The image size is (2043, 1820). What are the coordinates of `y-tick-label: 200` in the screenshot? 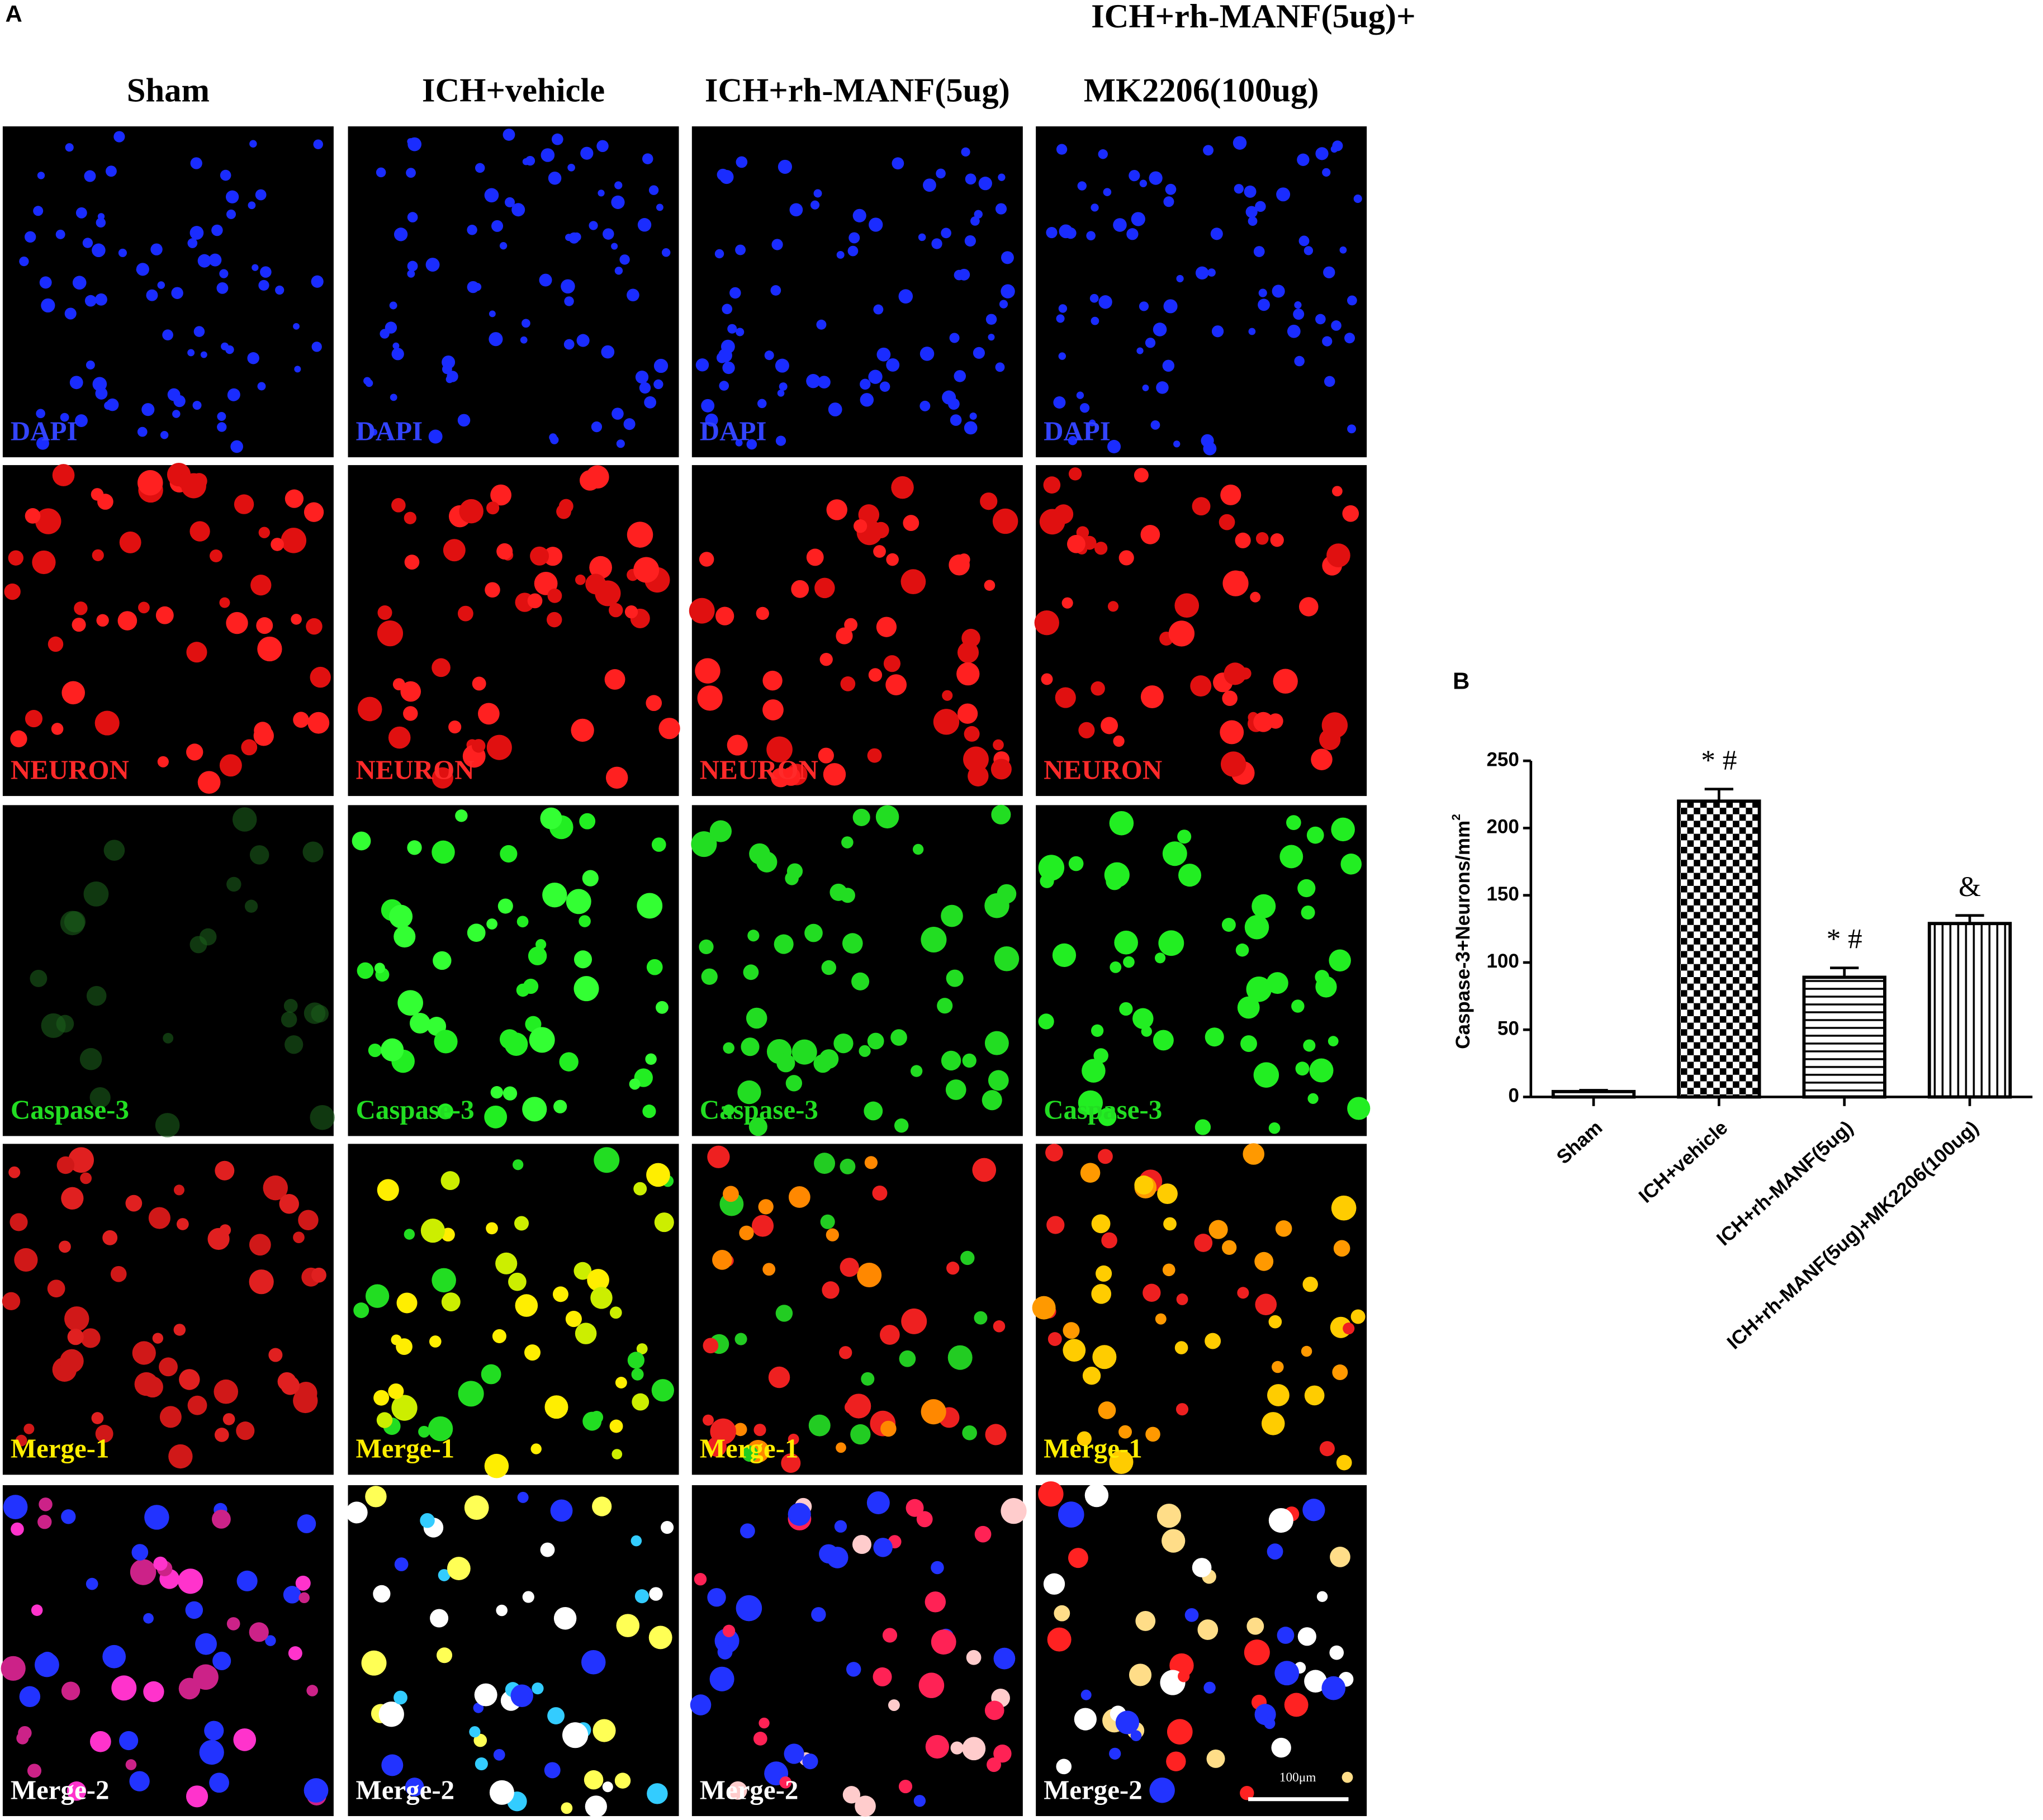 It's located at (1503, 827).